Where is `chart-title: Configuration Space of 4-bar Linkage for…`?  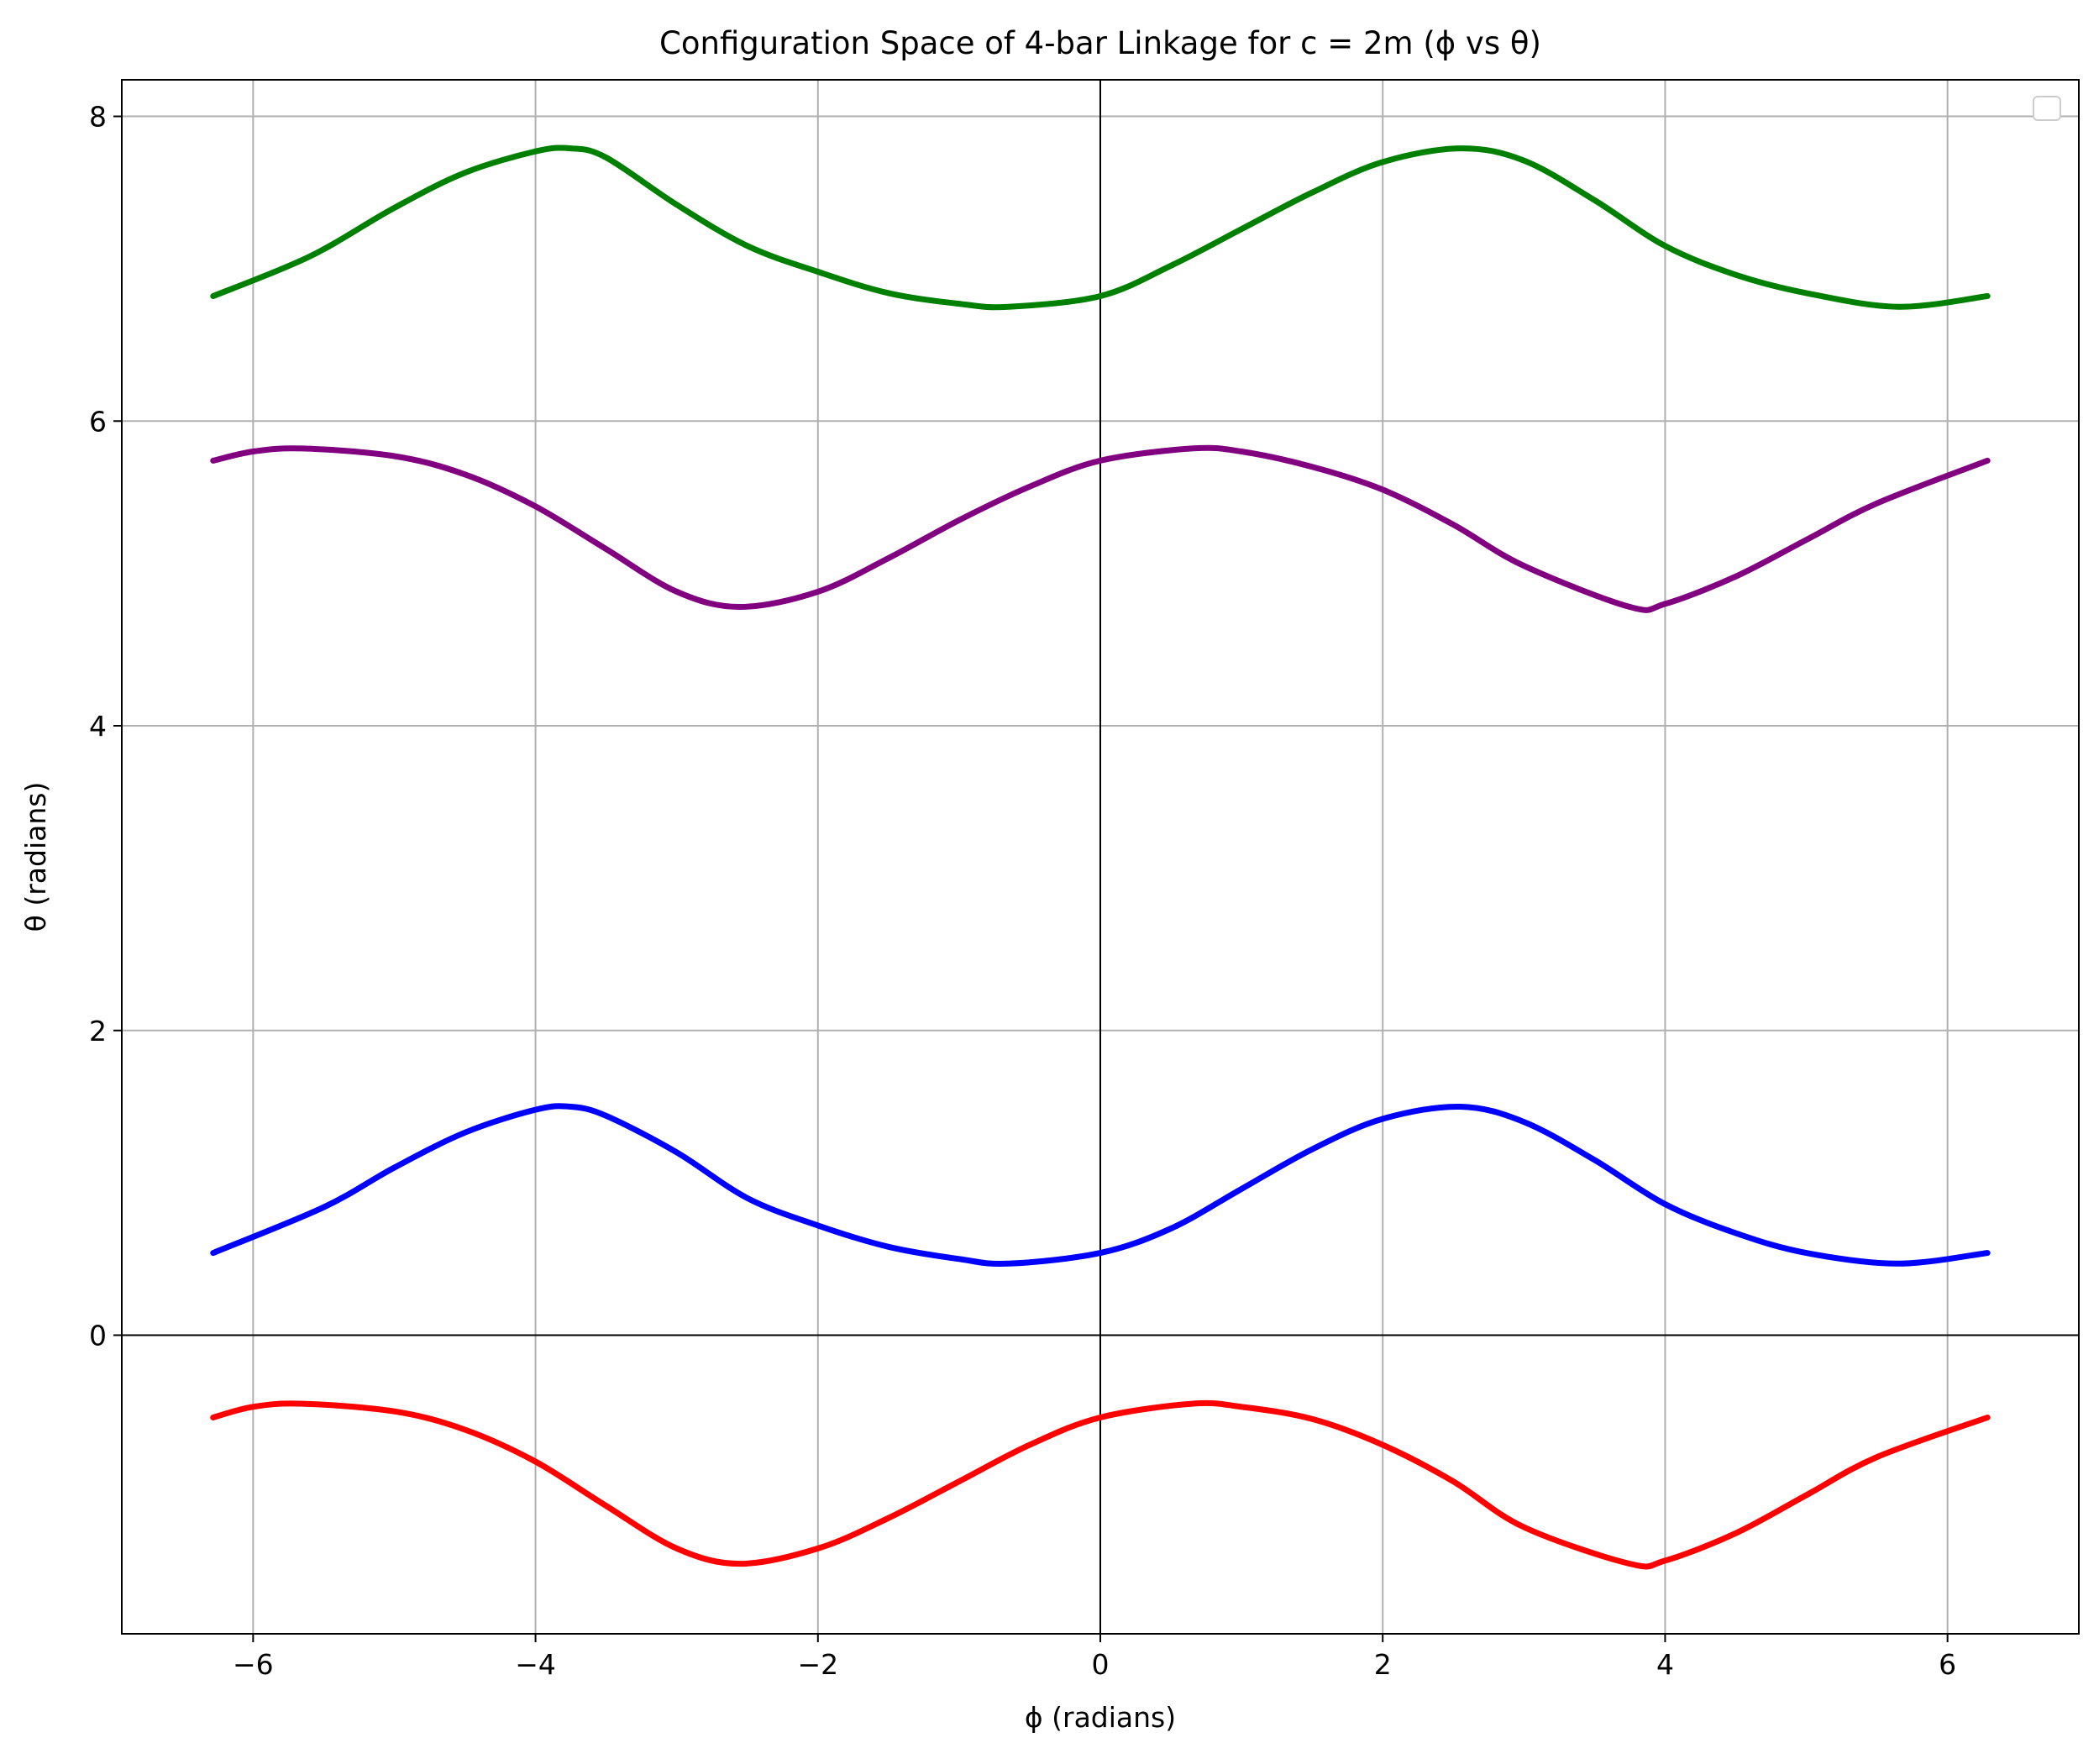
chart-title: Configuration Space of 4-bar Linkage for… is located at coordinates (1100, 43).